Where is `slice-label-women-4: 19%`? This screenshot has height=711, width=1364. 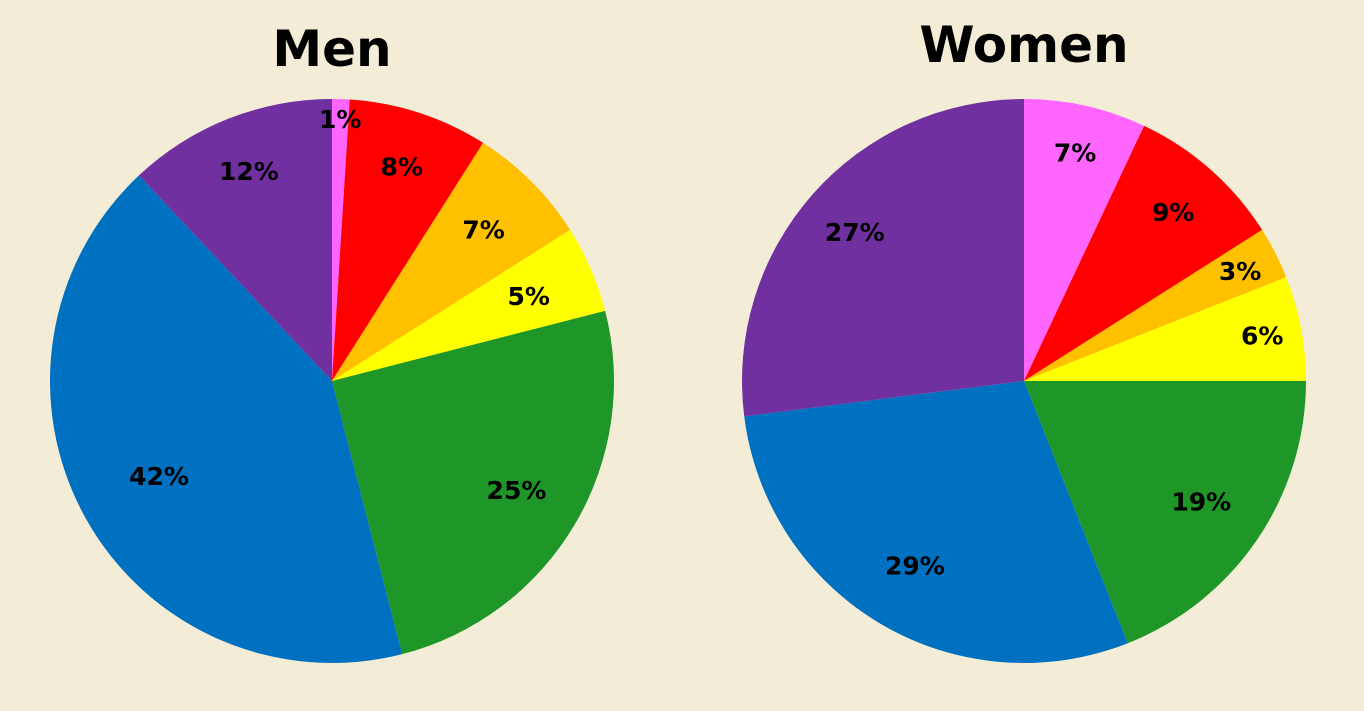 slice-label-women-4: 19% is located at coordinates (1201, 501).